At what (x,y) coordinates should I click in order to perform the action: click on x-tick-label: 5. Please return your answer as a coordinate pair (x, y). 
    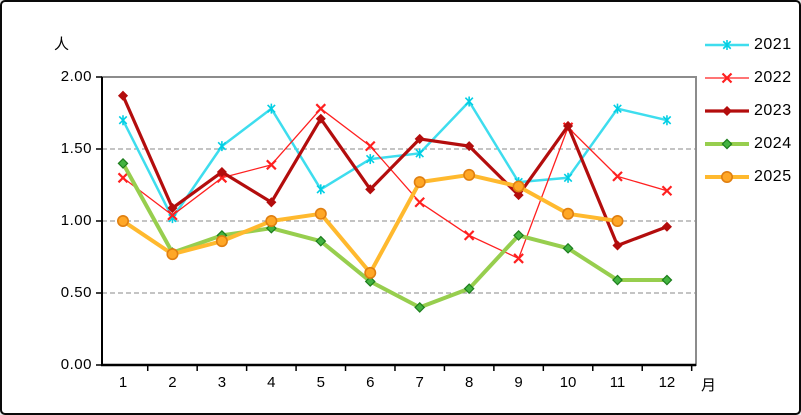
    Looking at the image, I should click on (320, 382).